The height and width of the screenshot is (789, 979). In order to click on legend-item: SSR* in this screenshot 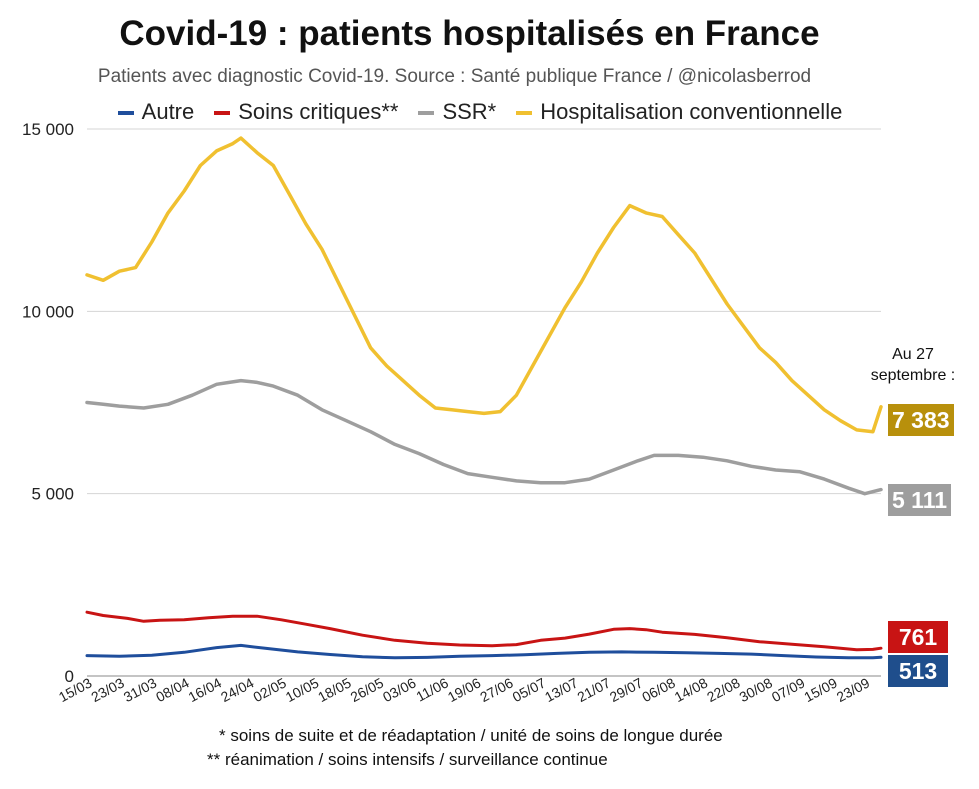, I will do `click(457, 112)`.